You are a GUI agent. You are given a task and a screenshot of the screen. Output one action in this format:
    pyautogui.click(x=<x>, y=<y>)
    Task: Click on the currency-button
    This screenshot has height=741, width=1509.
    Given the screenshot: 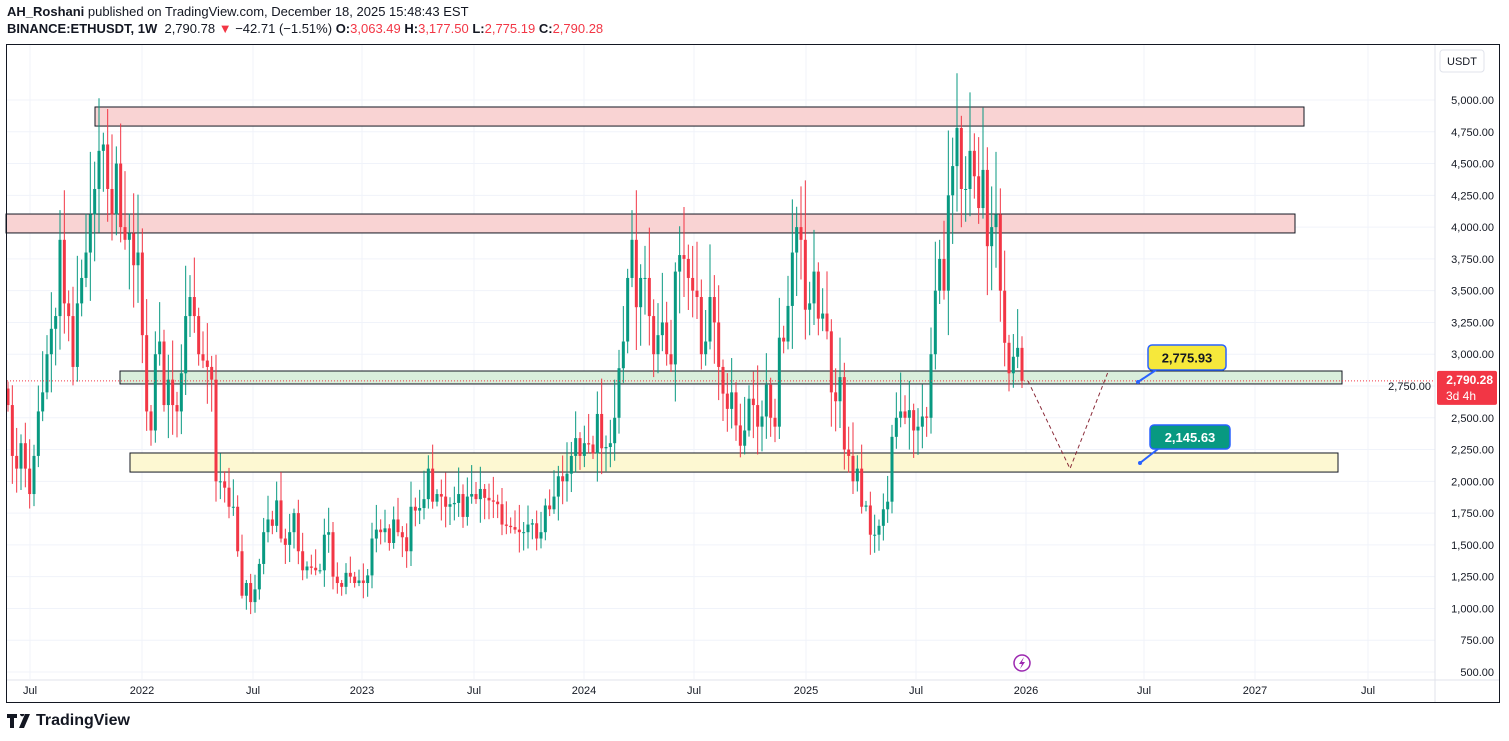 What is the action you would take?
    pyautogui.click(x=1462, y=61)
    